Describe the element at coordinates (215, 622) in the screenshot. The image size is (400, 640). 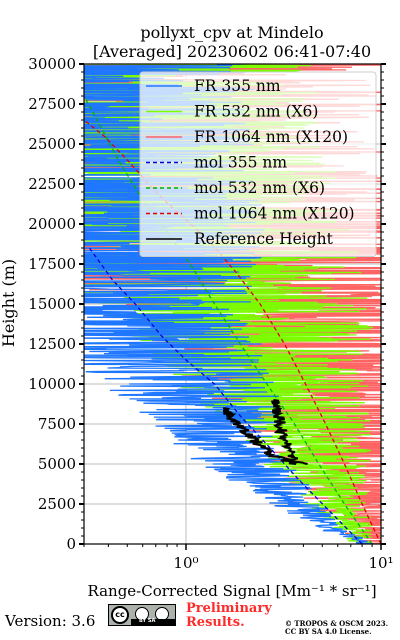
I see `preliminary-line2: Results.` at that location.